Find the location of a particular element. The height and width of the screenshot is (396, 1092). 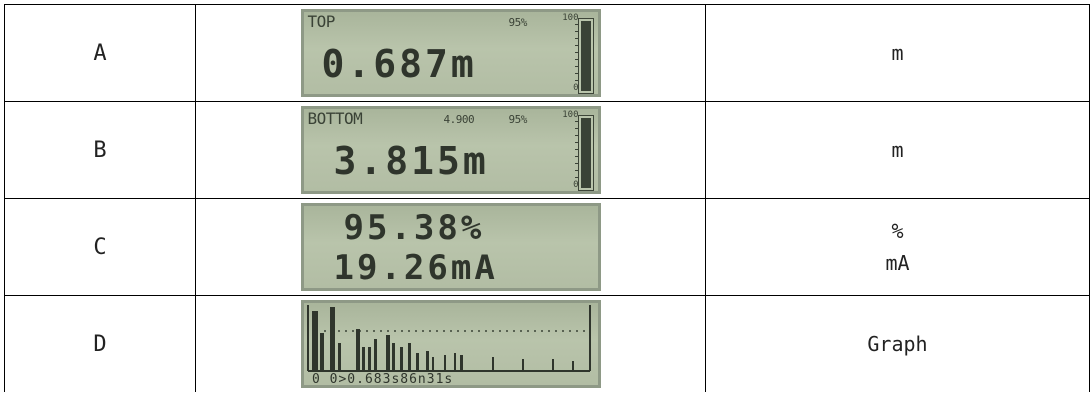

unit-cell: Graph is located at coordinates (897, 343).